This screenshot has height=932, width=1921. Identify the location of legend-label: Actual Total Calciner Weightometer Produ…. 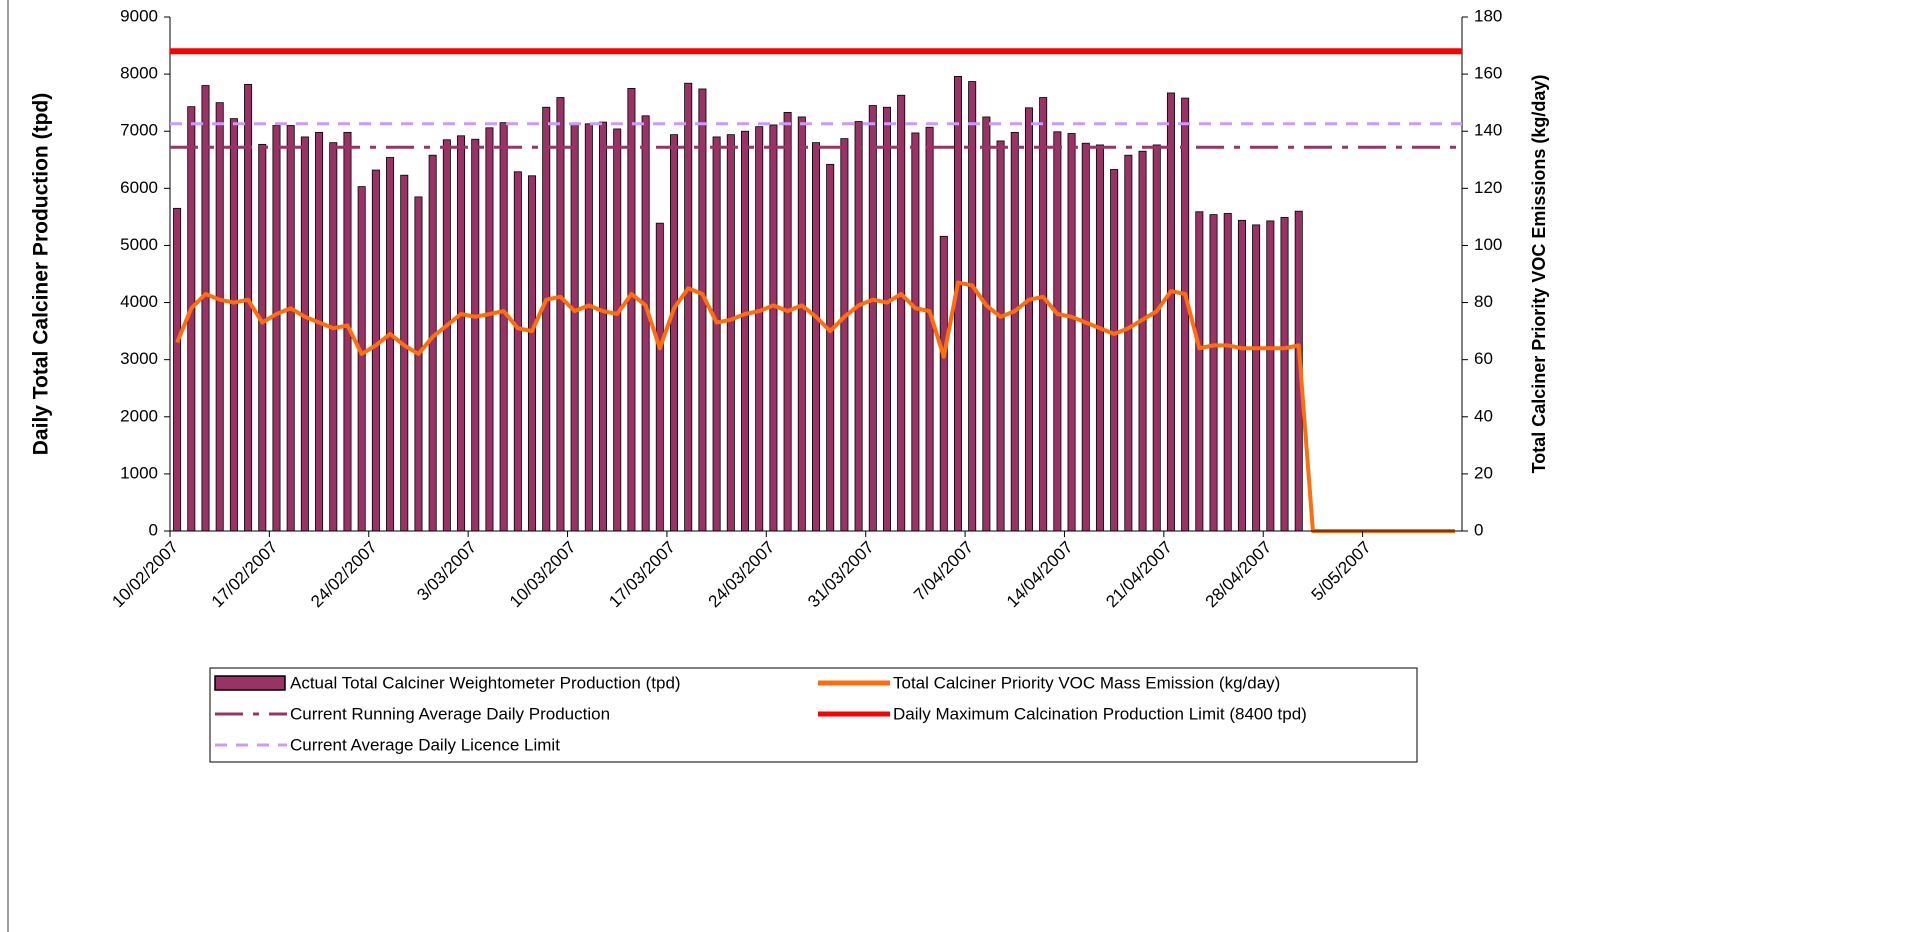
(485, 682).